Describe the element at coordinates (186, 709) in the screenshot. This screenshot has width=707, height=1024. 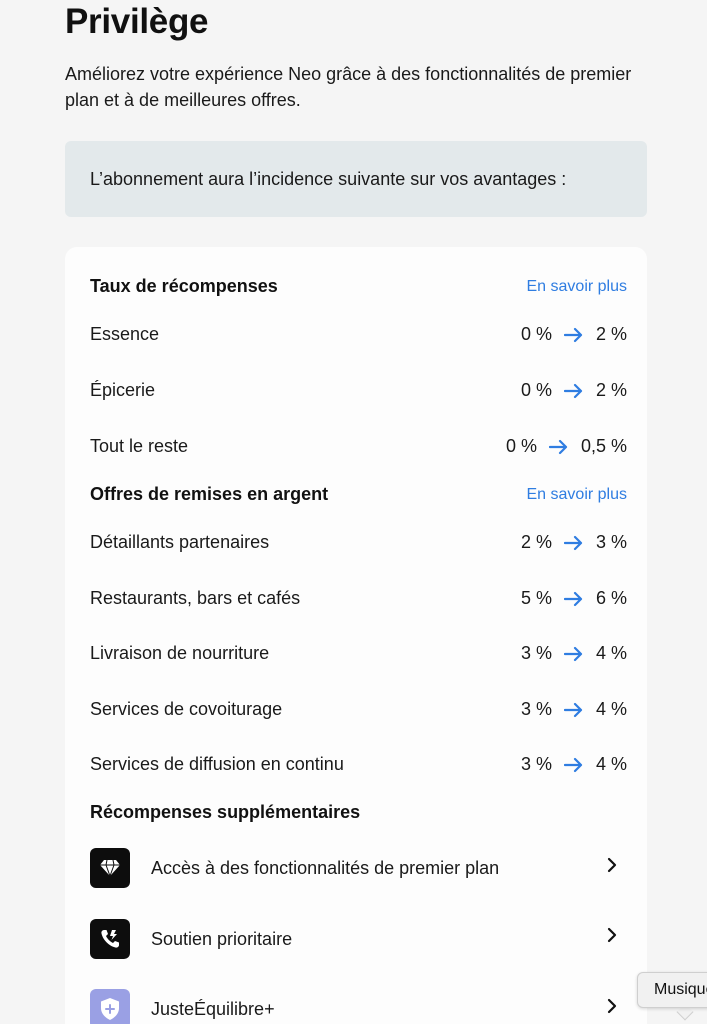
I see `rate-label: Services de covoiturage` at that location.